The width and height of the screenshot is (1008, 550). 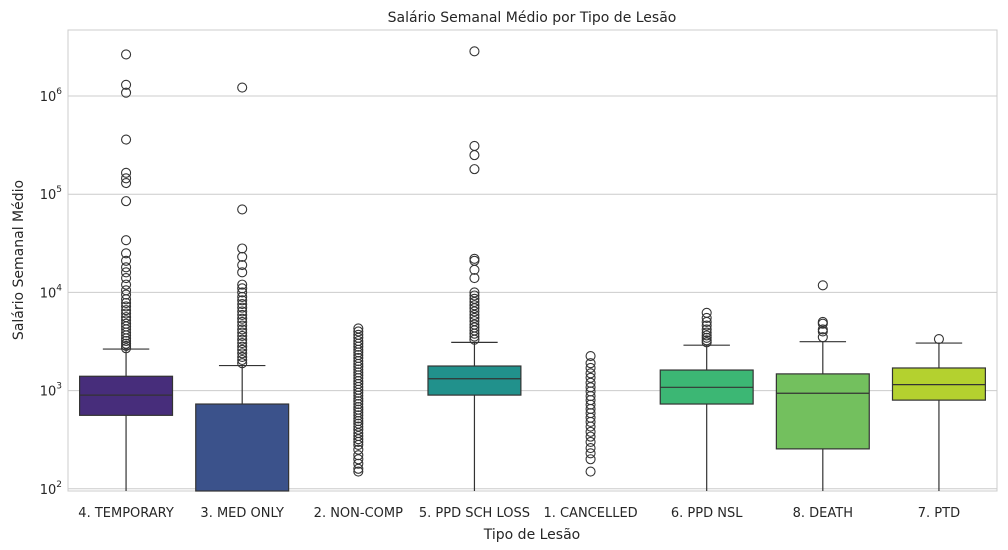 What do you see at coordinates (59, 387) in the screenshot?
I see `y-tick-exponent: 3` at bounding box center [59, 387].